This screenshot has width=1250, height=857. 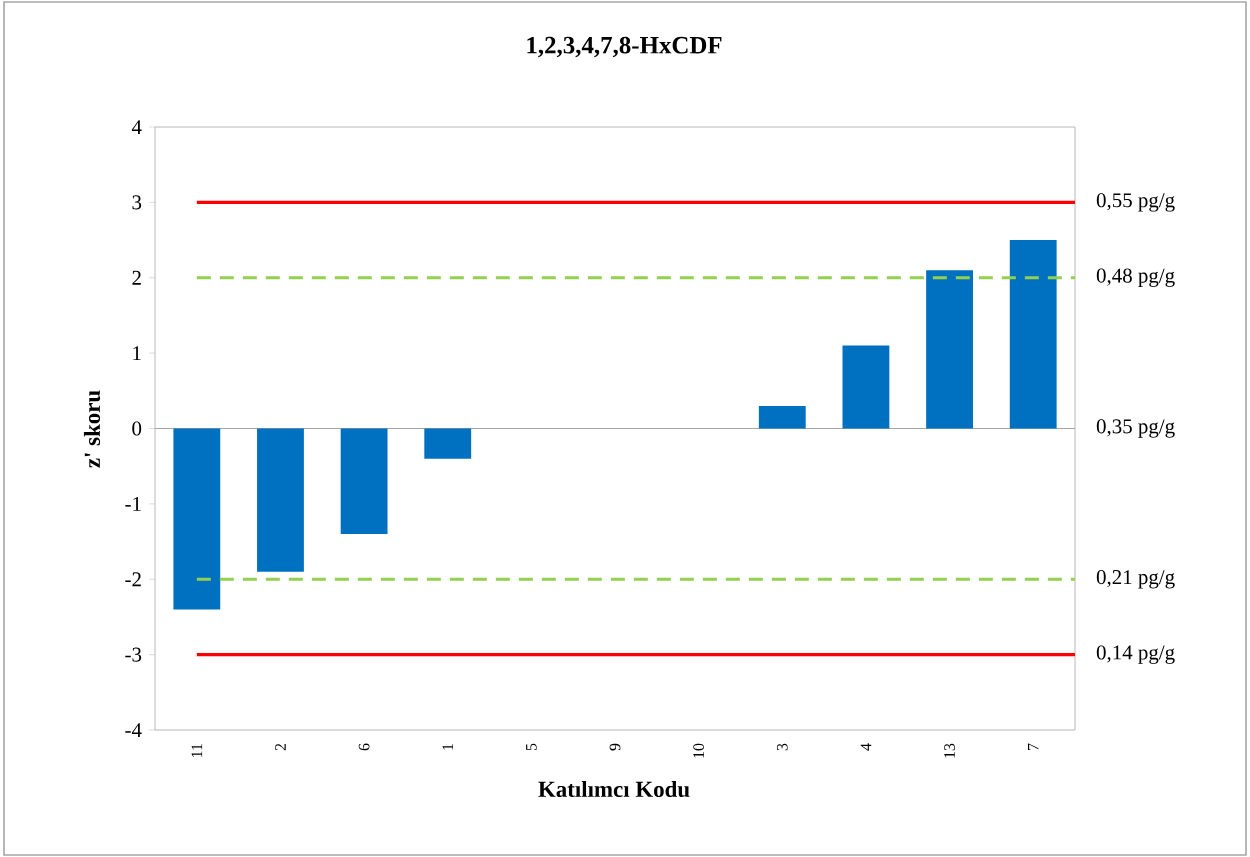 I want to click on y-tick-label: -4, so click(x=133, y=730).